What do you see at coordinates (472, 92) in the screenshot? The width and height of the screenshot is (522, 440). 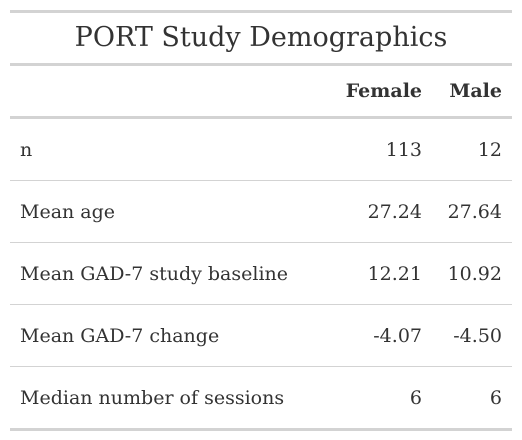 I see `column-header-male: Male` at bounding box center [472, 92].